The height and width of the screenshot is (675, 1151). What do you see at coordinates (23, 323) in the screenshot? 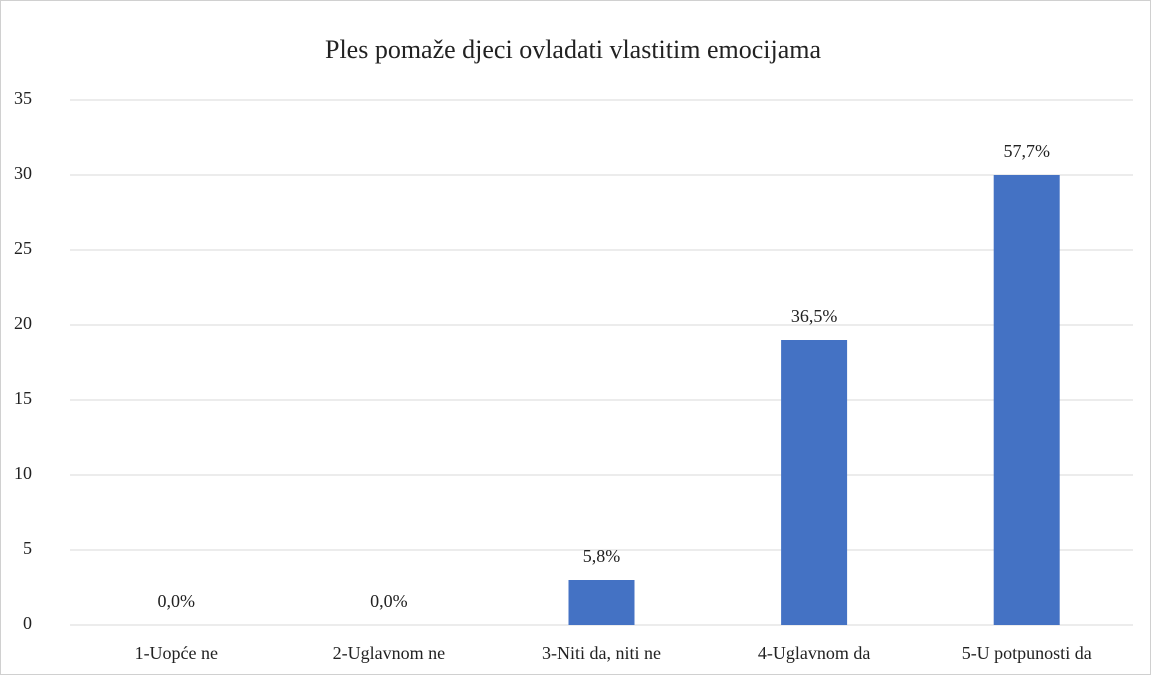
I see `y-tick-label: 20` at bounding box center [23, 323].